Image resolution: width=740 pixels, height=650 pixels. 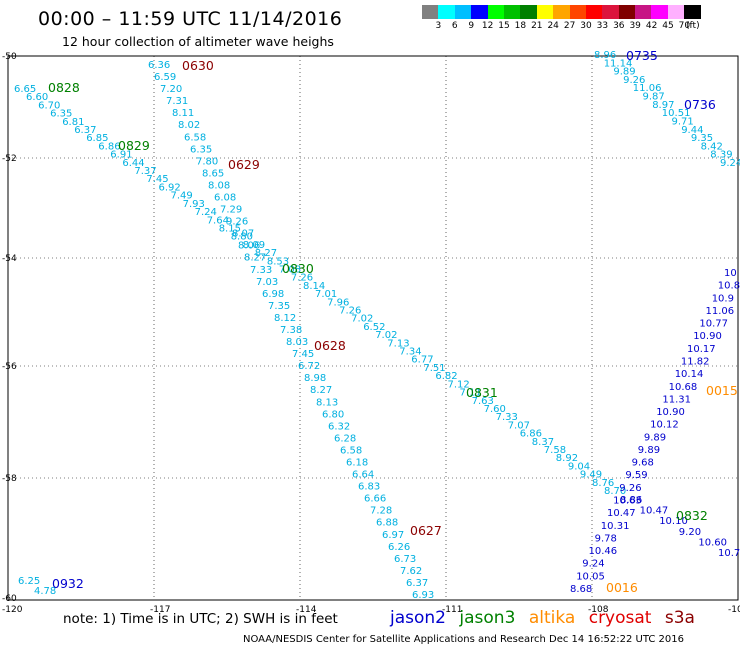 What do you see at coordinates (338, 302) in the screenshot?
I see `wave-height-value: 7.96` at bounding box center [338, 302].